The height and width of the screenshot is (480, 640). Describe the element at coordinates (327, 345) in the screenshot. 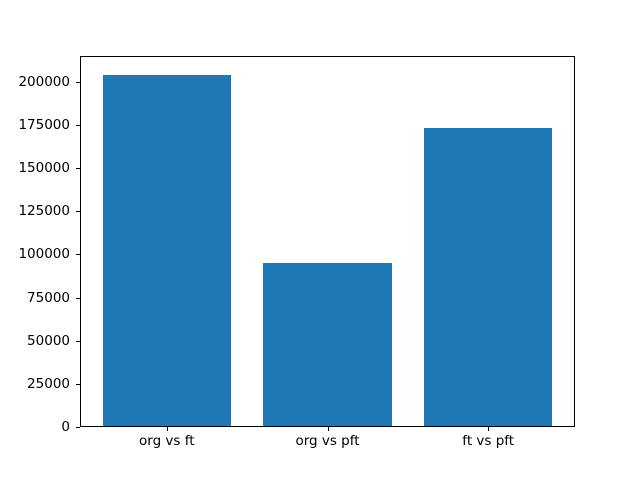

I see `bar-org-vs-pft` at that location.